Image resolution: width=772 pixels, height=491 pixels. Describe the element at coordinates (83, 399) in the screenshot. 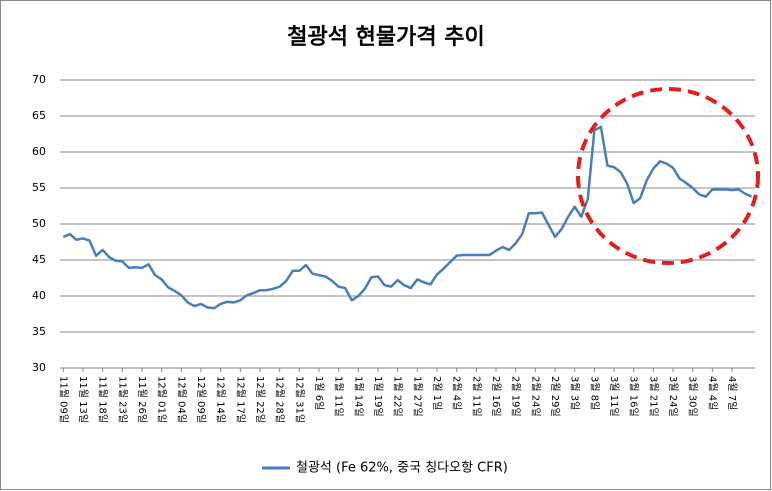

I see `x-tick-label: 11월 13일` at that location.